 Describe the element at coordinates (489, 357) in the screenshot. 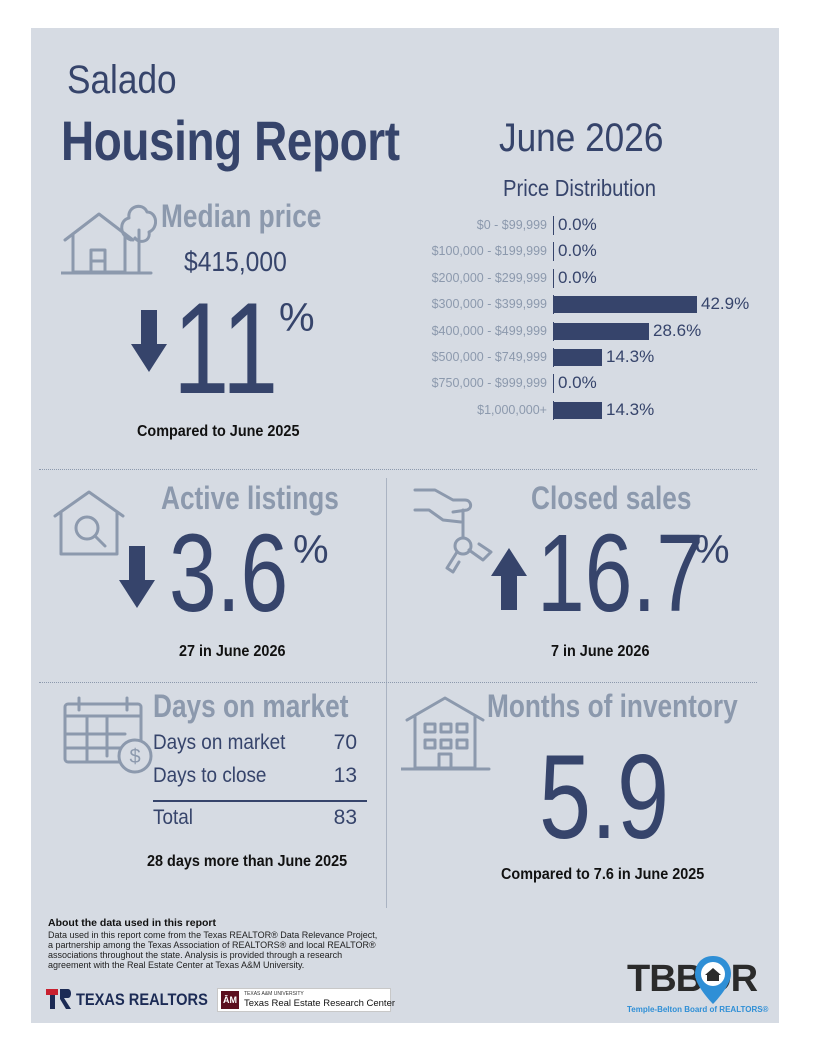

I see `price-range-label: $500,000 - $749,999` at that location.